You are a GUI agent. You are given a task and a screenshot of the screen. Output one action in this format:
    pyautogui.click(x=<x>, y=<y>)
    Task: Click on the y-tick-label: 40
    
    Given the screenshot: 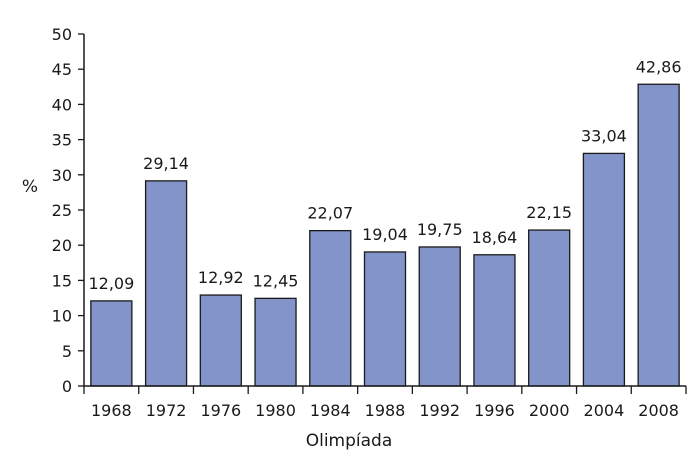 What is the action you would take?
    pyautogui.click(x=62, y=104)
    